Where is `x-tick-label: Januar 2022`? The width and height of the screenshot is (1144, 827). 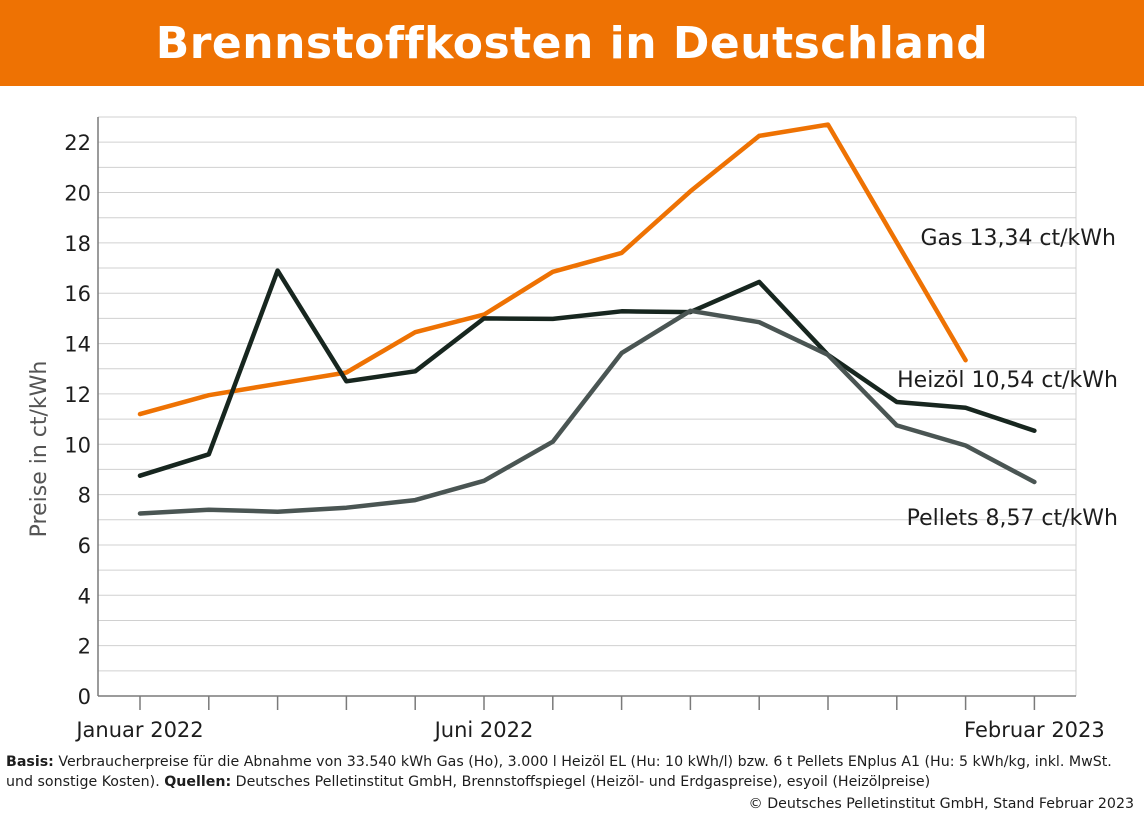 x-tick-label: Januar 2022 is located at coordinates (138, 730).